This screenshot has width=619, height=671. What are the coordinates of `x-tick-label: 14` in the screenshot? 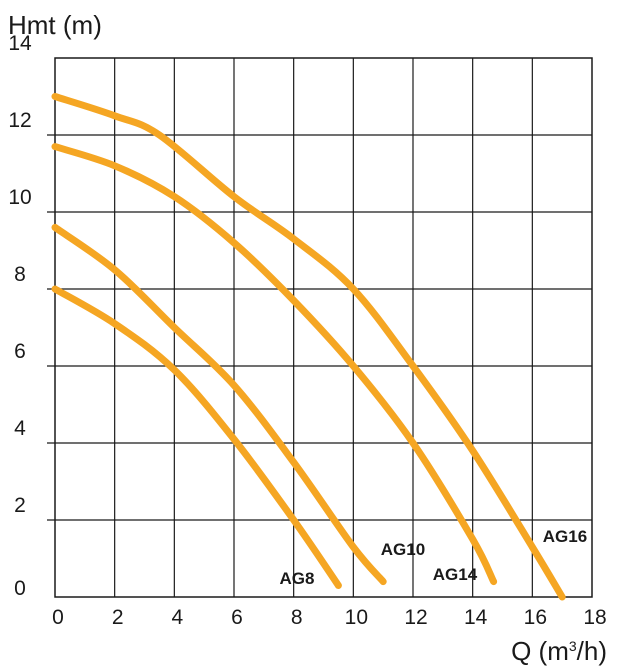 It's located at (476, 617).